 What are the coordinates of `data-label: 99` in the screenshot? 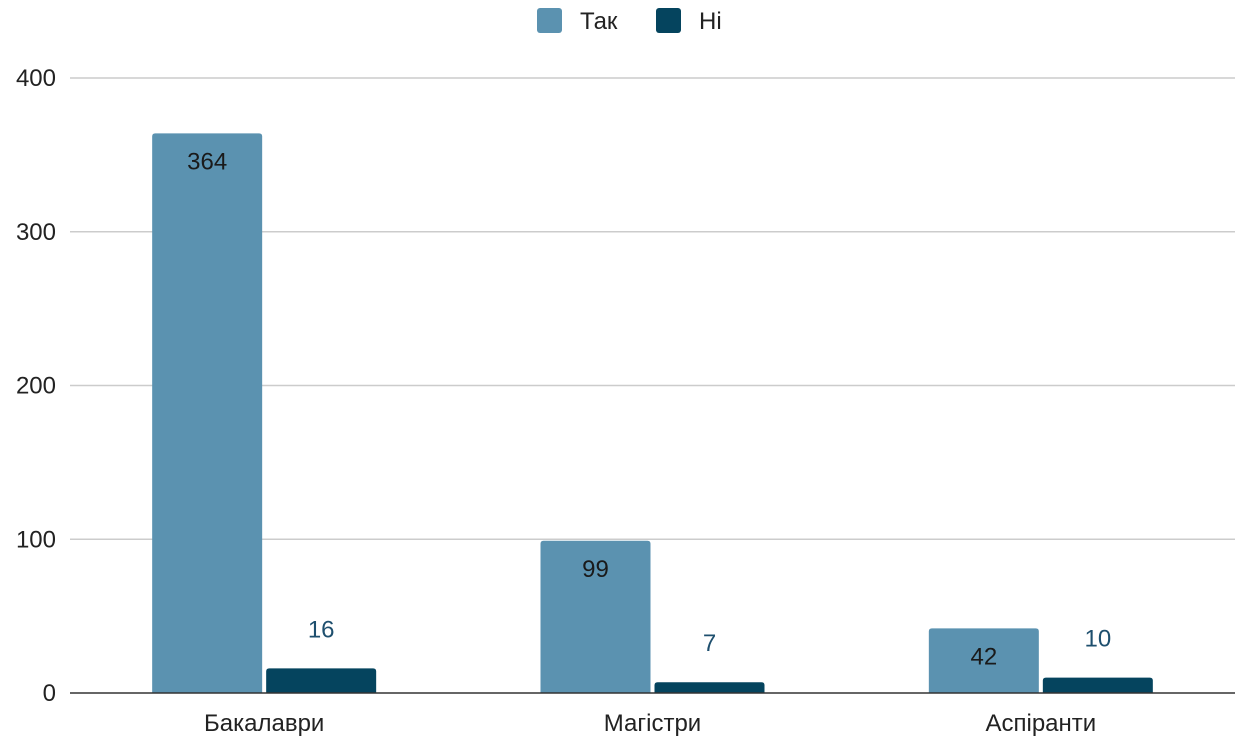 It's located at (595, 569).